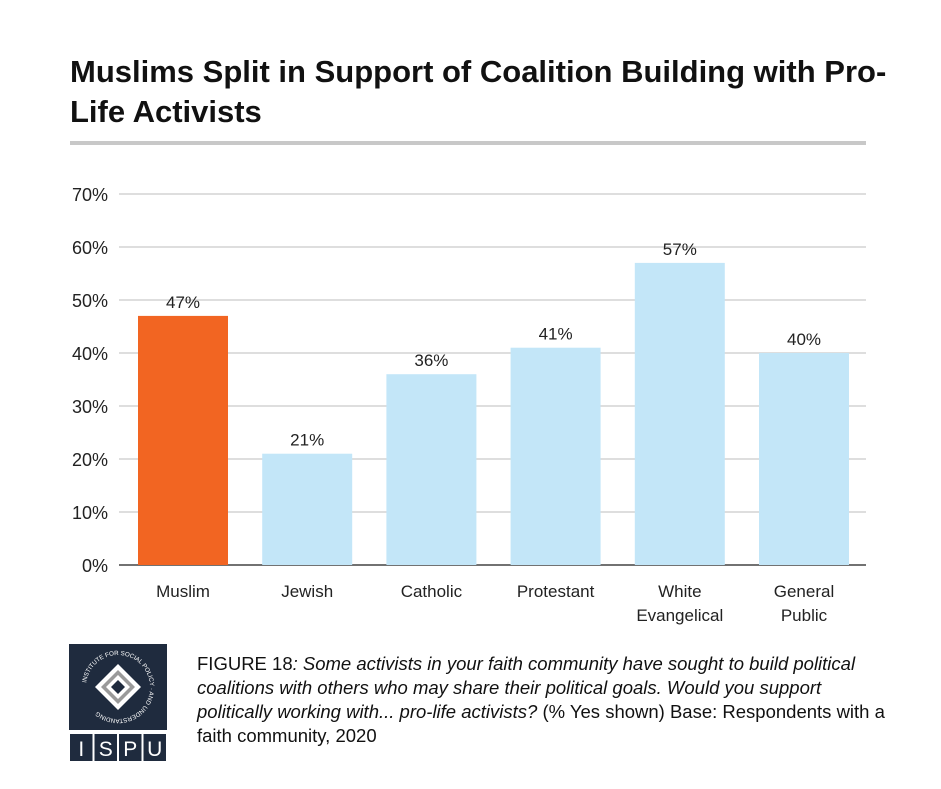  Describe the element at coordinates (679, 591) in the screenshot. I see `x-tick-label: White` at that location.